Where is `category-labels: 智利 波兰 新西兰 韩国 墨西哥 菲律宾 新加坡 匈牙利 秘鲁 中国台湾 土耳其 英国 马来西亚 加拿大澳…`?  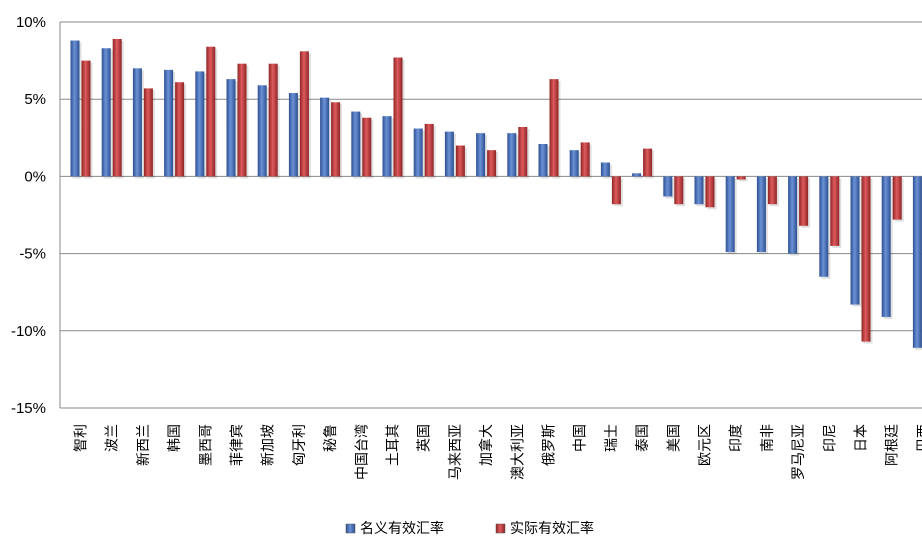
category-labels: 智利 波兰 新西兰 韩国 墨西哥 菲律宾 新加坡 匈牙利 秘鲁 中国台湾 土耳其 英国 马来西亚 加拿大澳… is located at coordinates (498, 452).